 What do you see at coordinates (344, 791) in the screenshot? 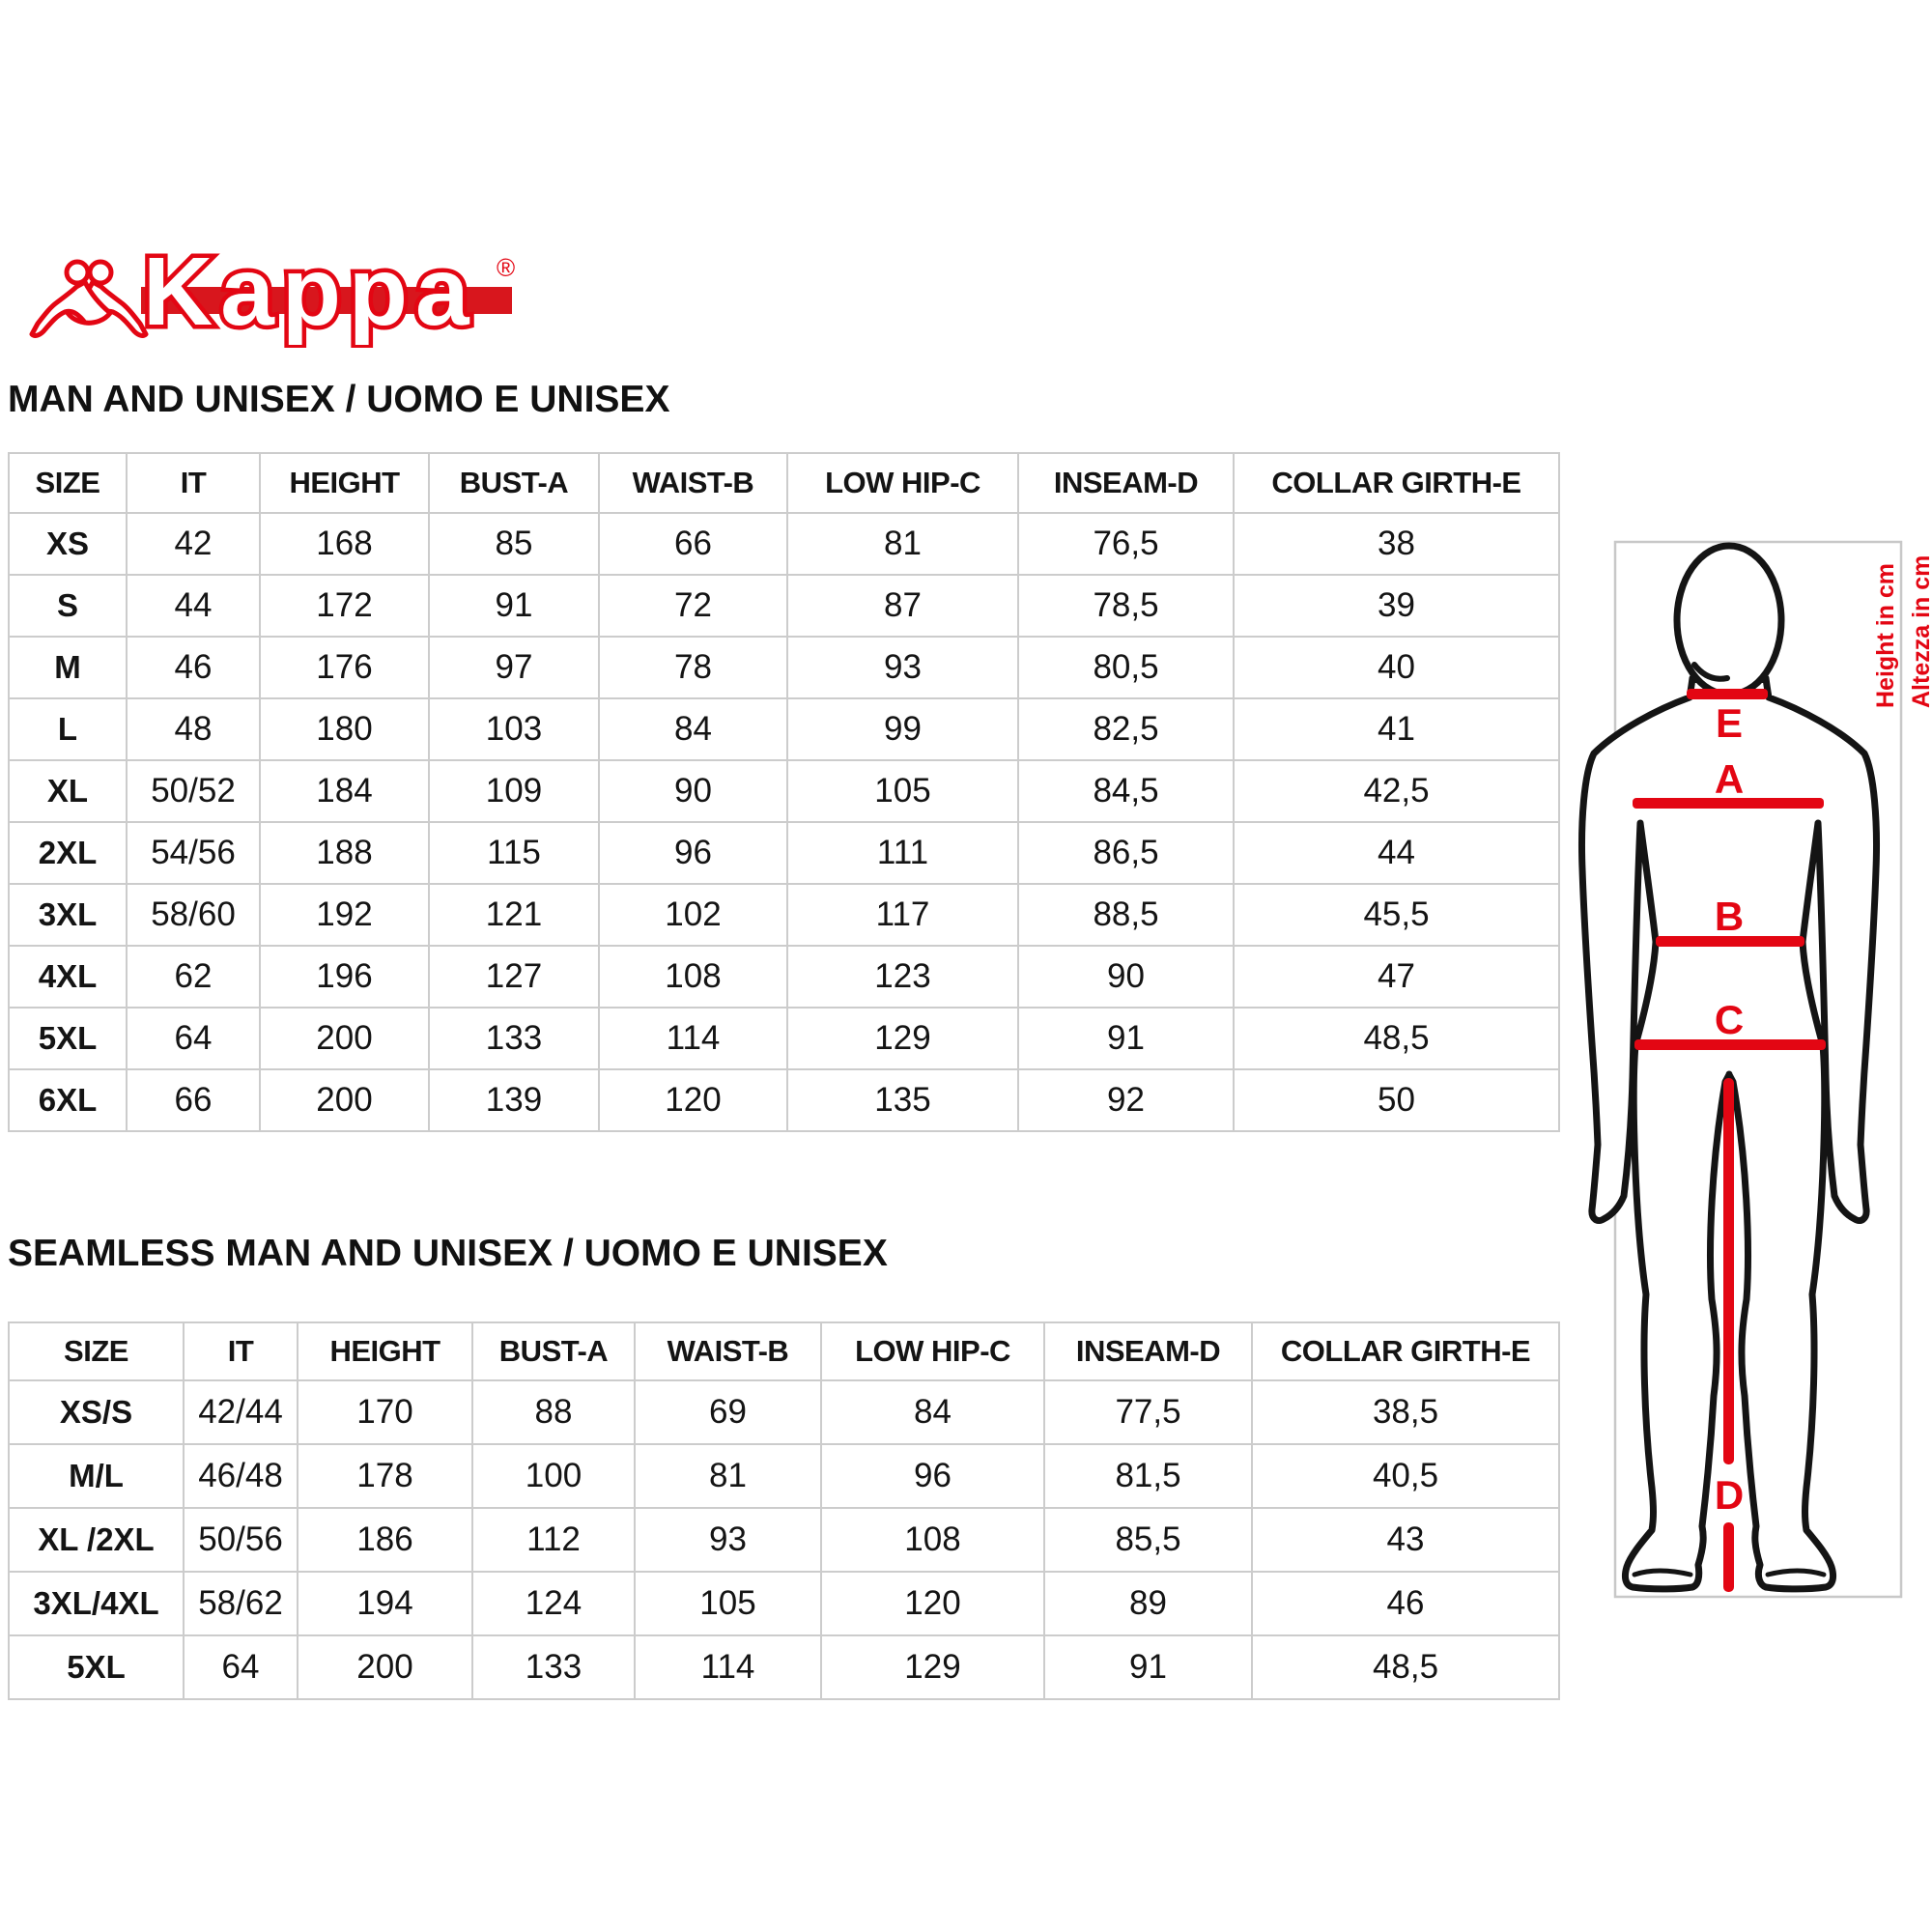
I see `value-cell: 184` at bounding box center [344, 791].